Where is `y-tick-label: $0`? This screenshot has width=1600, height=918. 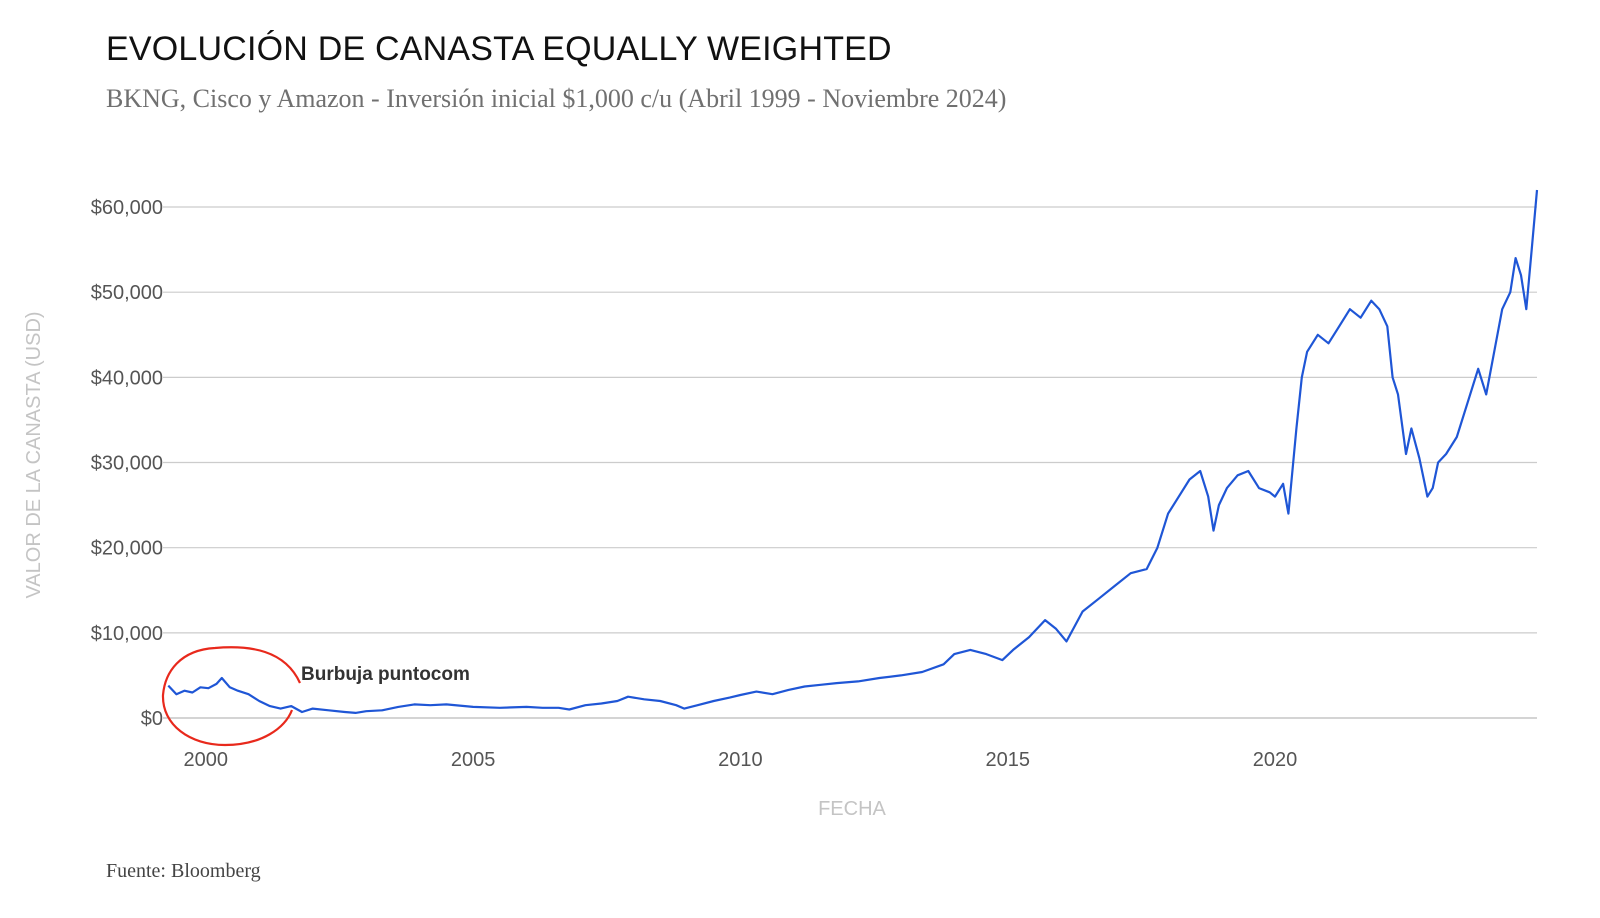
y-tick-label: $0 is located at coordinates (152, 719).